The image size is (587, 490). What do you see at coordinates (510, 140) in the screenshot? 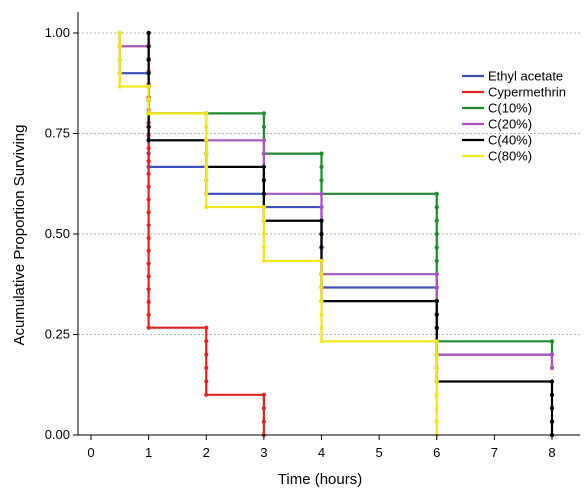
I see `legend-label: C(40%)` at bounding box center [510, 140].